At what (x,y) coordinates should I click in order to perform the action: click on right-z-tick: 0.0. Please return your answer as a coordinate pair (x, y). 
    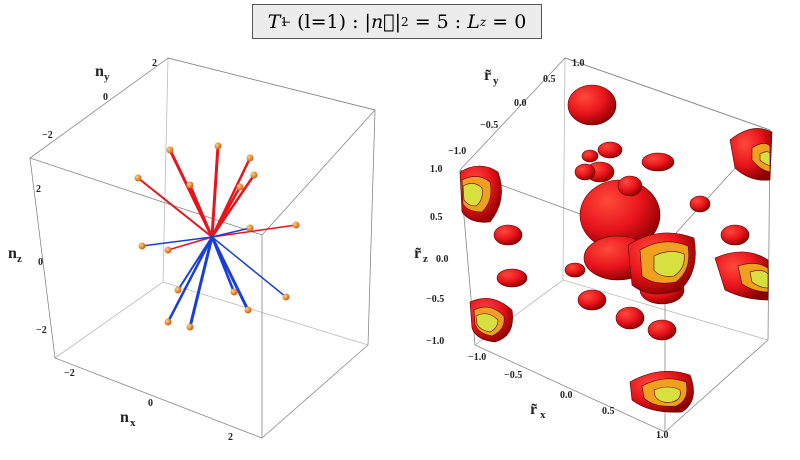
    Looking at the image, I should click on (442, 259).